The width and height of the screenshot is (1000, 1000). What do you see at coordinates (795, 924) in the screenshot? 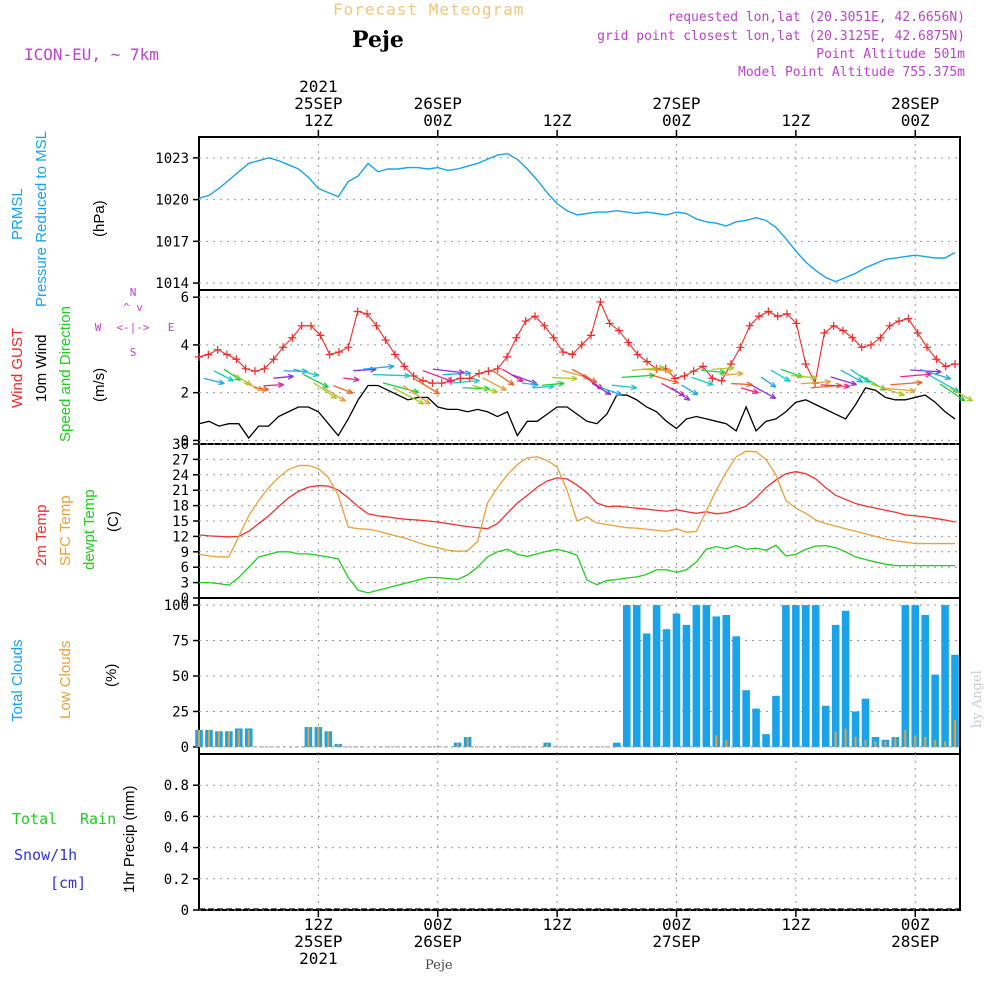
I see `xtick-label-bottom: 12Z` at bounding box center [795, 924].